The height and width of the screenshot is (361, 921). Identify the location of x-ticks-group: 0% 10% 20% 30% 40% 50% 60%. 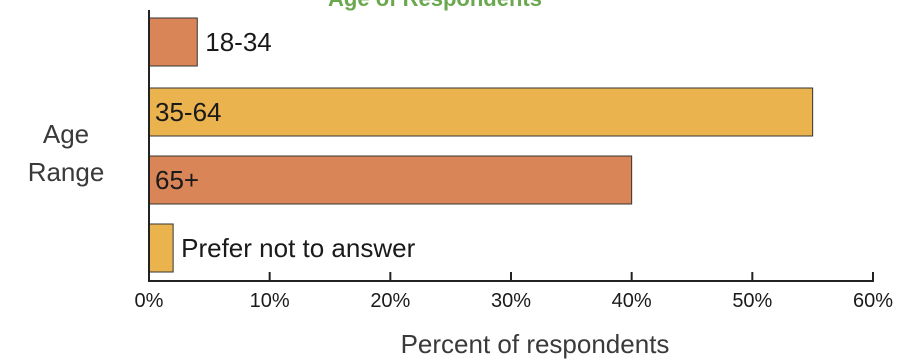
(514, 292).